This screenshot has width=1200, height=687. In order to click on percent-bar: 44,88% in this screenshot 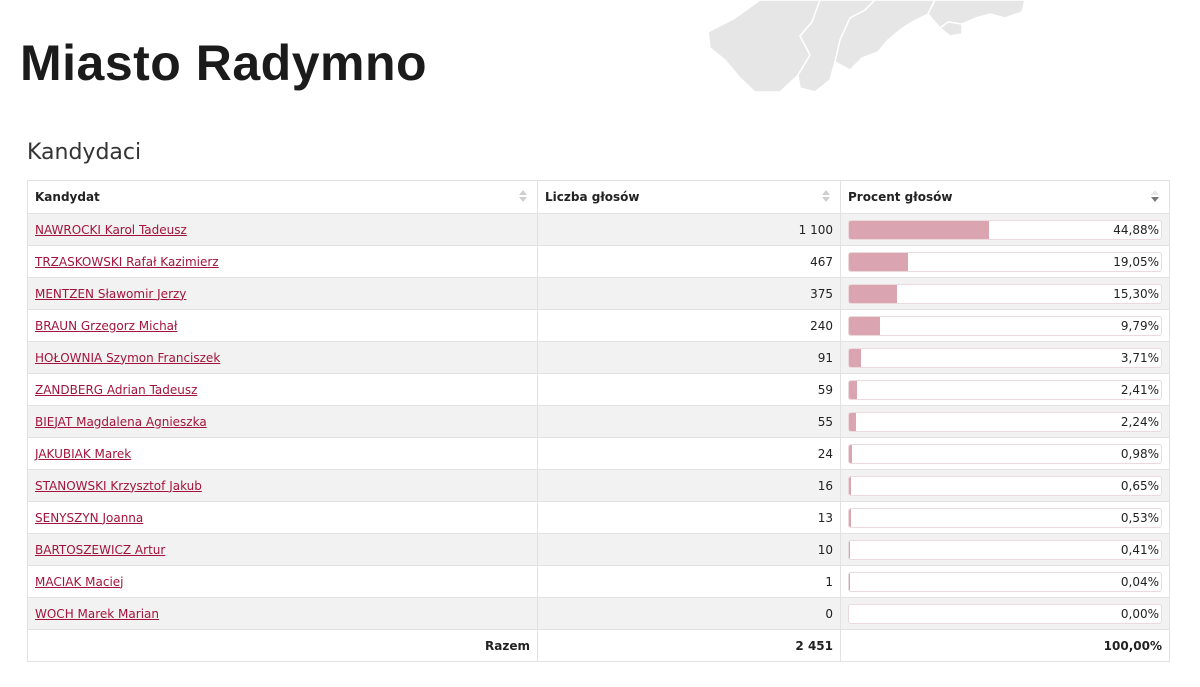, I will do `click(1005, 229)`.